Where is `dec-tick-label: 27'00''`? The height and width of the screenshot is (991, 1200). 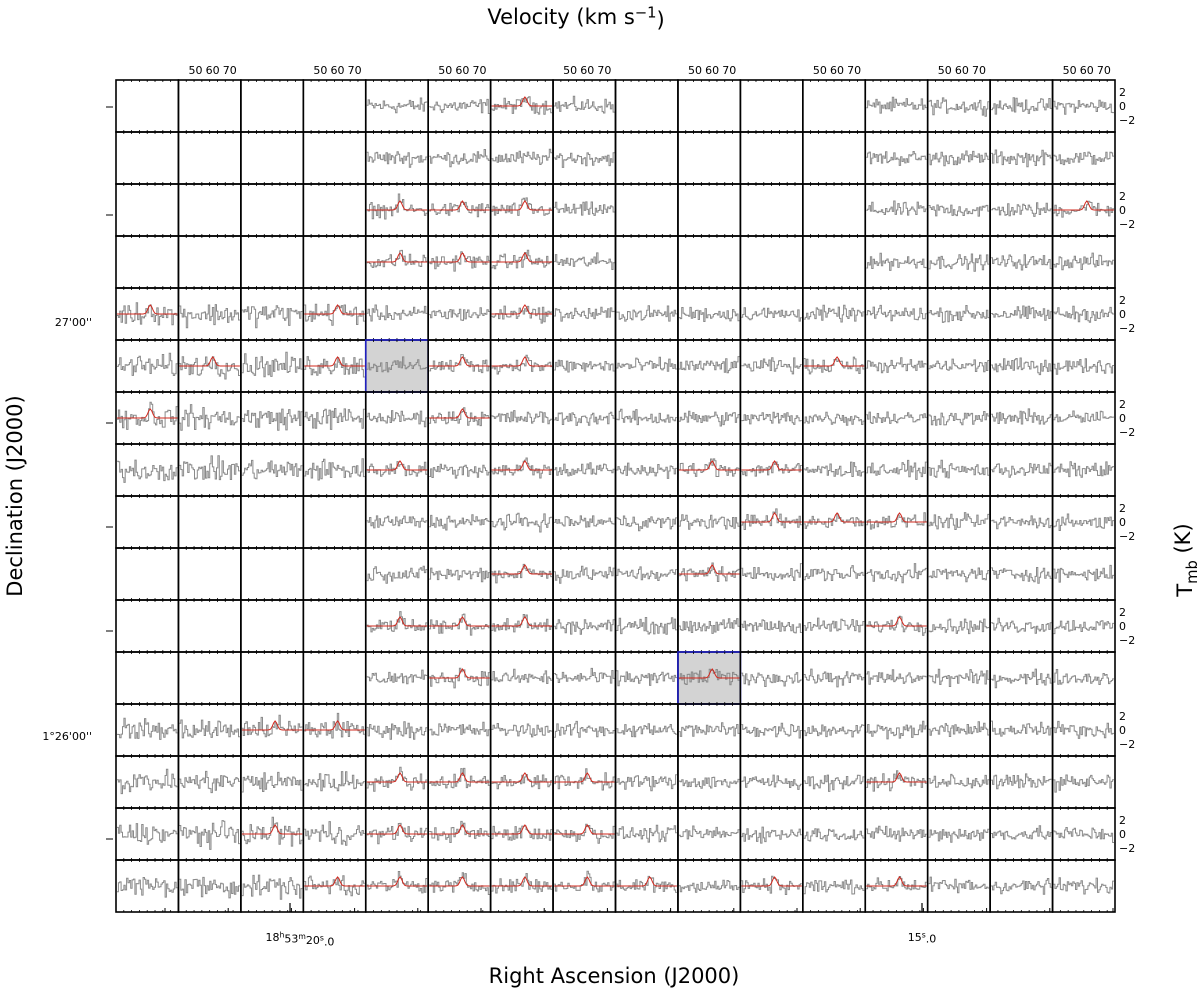 dec-tick-label: 27'00'' is located at coordinates (73, 322).